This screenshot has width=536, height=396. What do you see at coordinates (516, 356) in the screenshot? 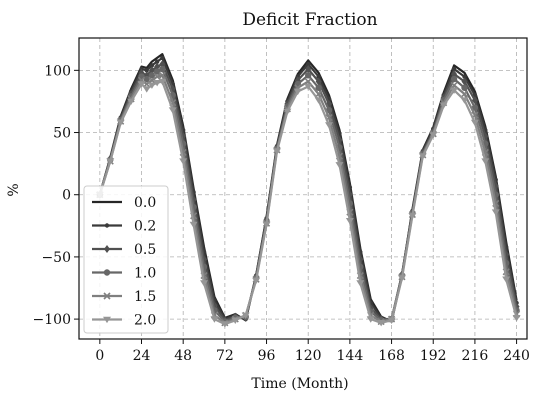
I see `x-tick-label: 240` at bounding box center [516, 356].